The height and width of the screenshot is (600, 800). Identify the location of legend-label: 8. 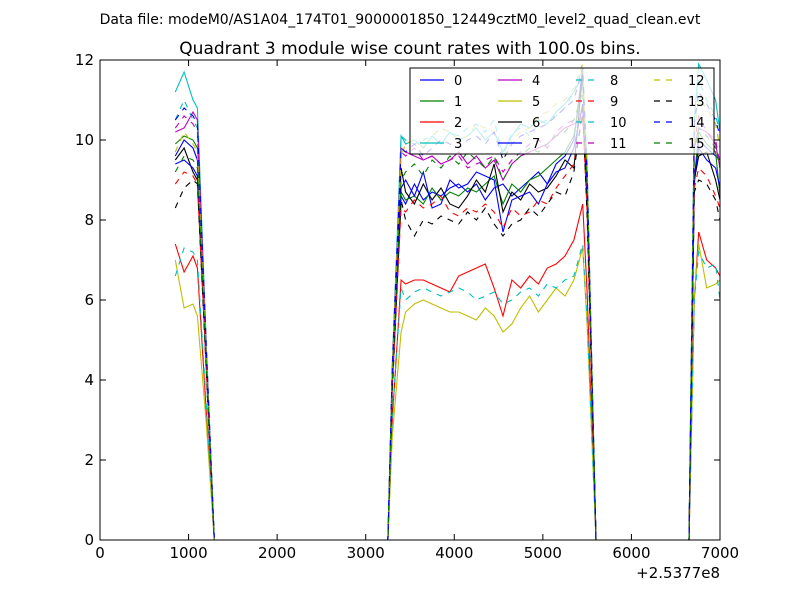
(614, 81).